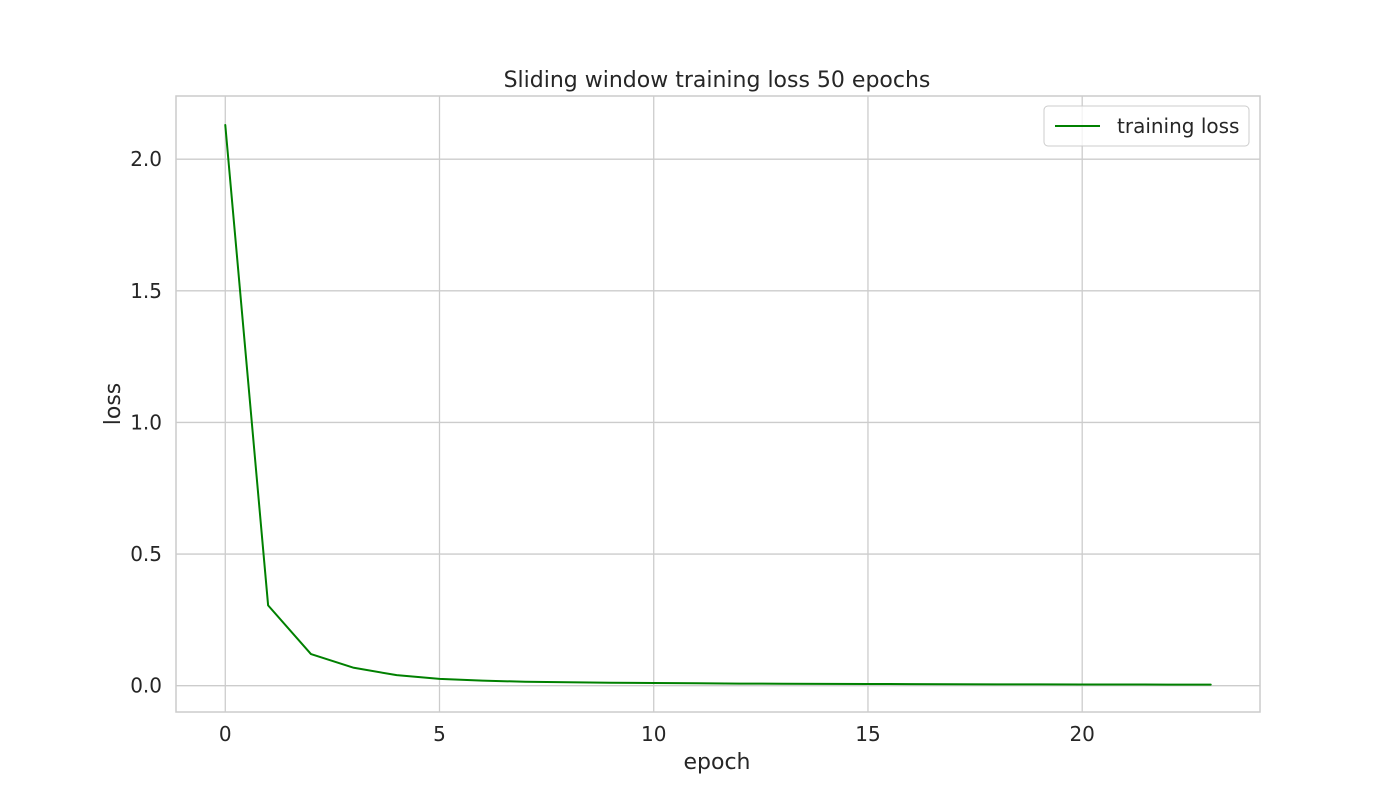 The image size is (1400, 804). Describe the element at coordinates (867, 734) in the screenshot. I see `x-tick-label: 15` at that location.